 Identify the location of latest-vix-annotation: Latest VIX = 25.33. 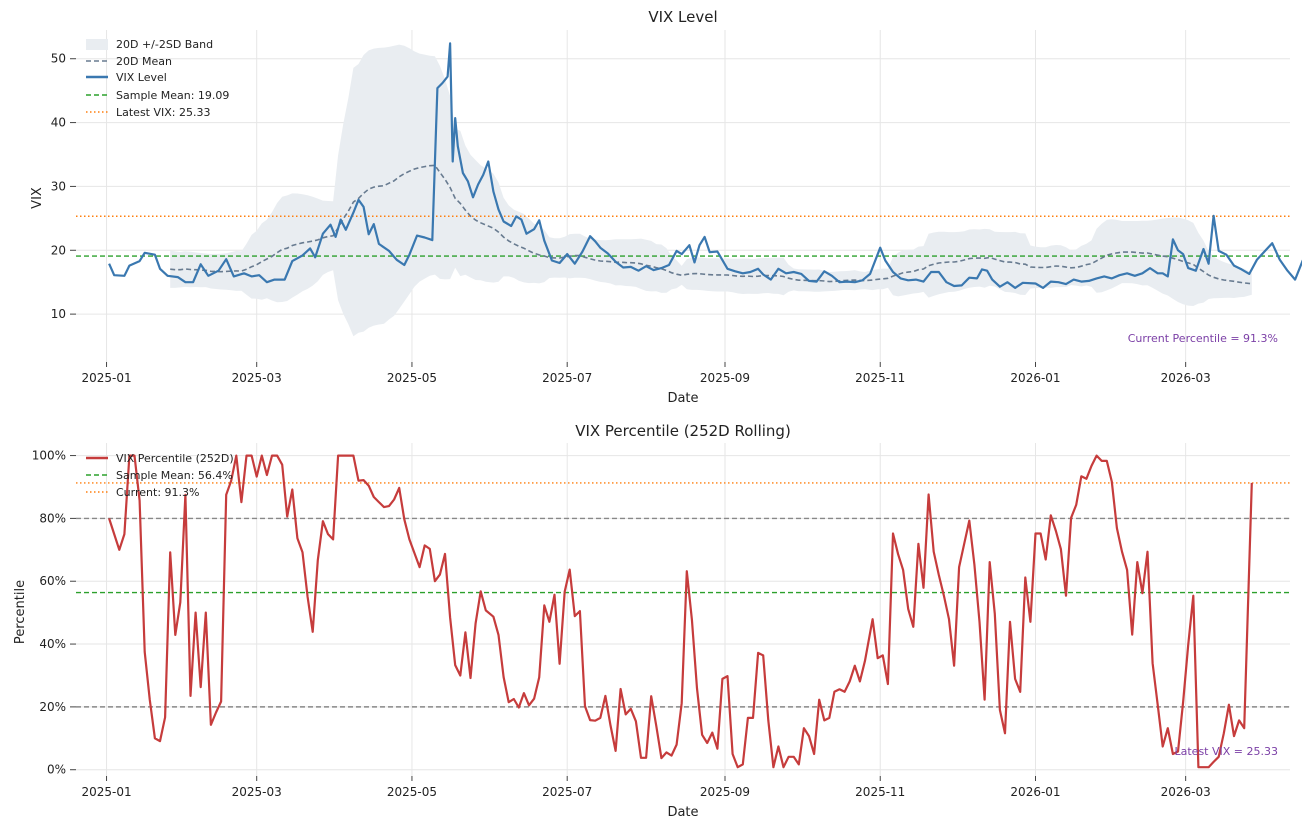
(1227, 751).